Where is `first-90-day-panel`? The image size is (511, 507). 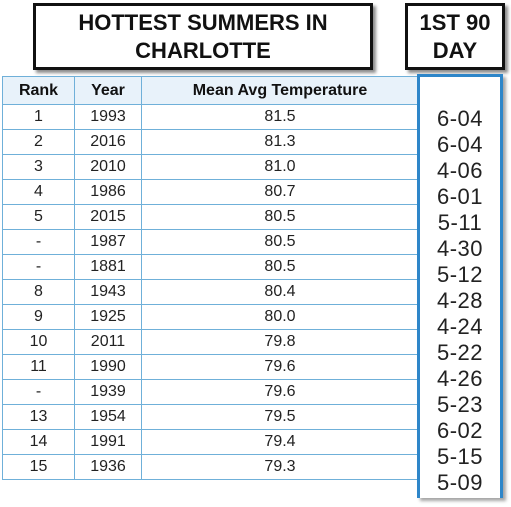 first-90-day-panel is located at coordinates (460, 286).